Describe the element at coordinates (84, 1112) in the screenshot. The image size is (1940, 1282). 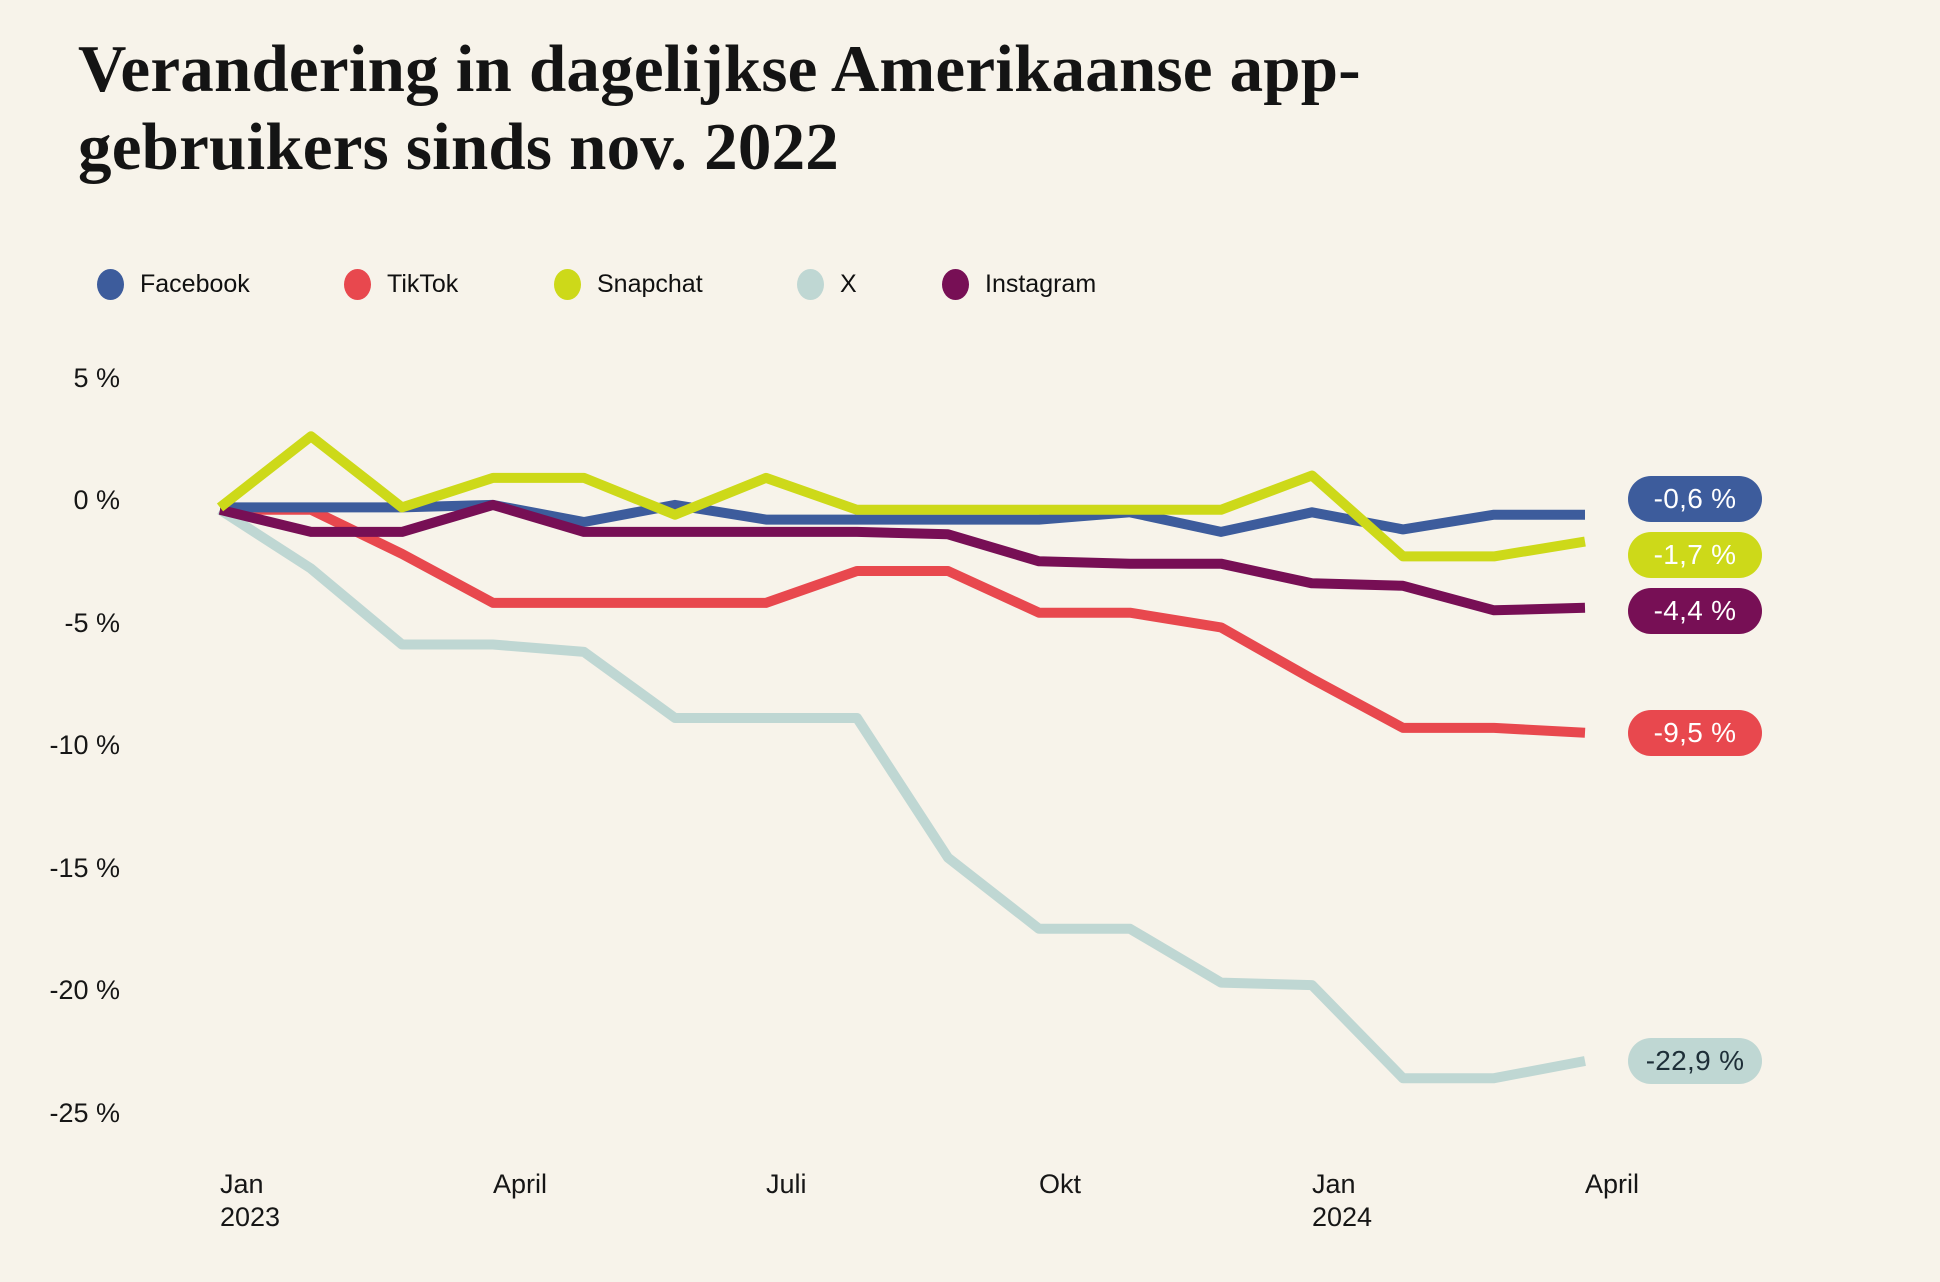
I see `y-axis-tick-label: -25 %` at that location.